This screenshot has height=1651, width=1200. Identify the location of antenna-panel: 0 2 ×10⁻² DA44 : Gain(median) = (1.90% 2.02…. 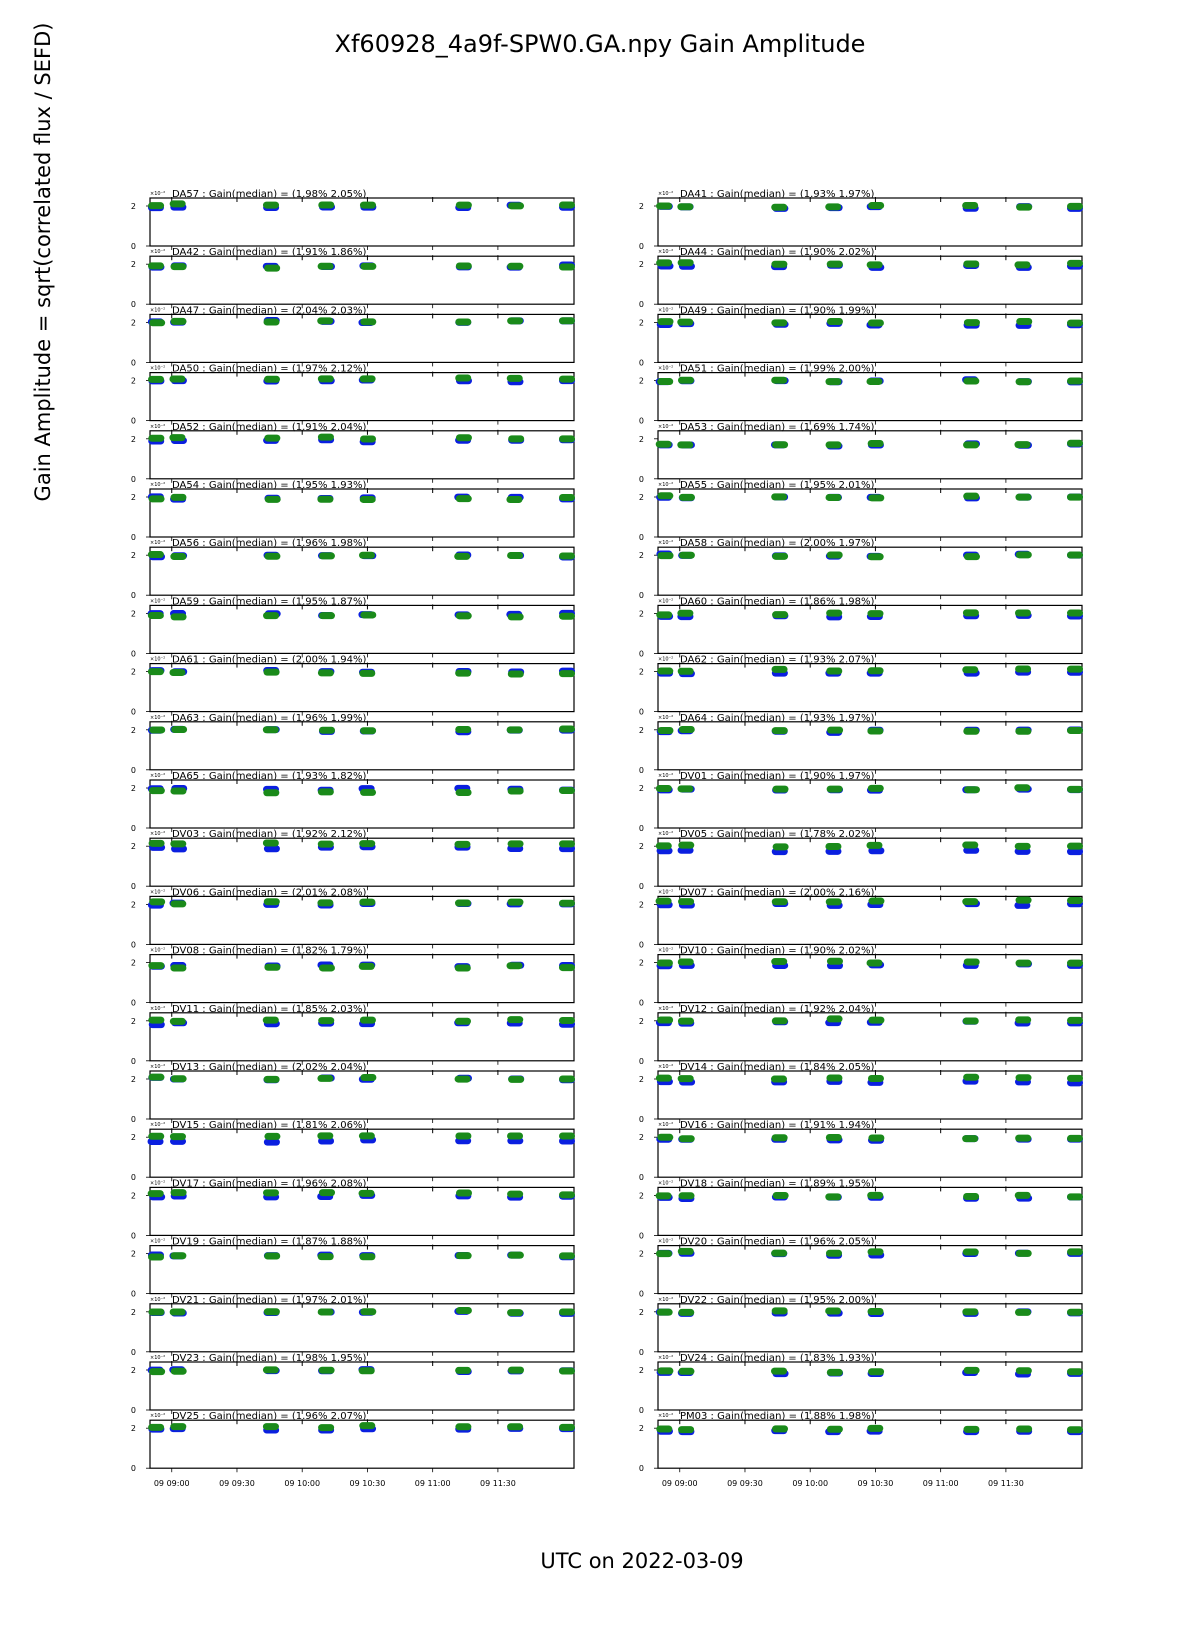
(861, 278).